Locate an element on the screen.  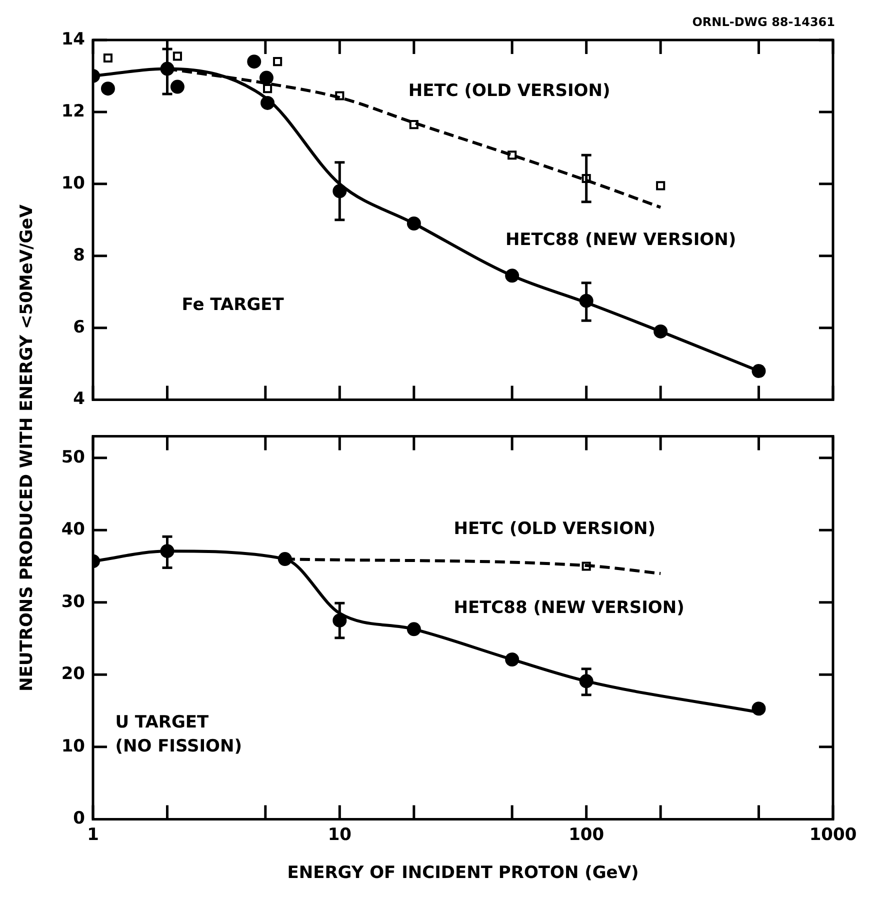
y-tick-label: 8 is located at coordinates (79, 255).